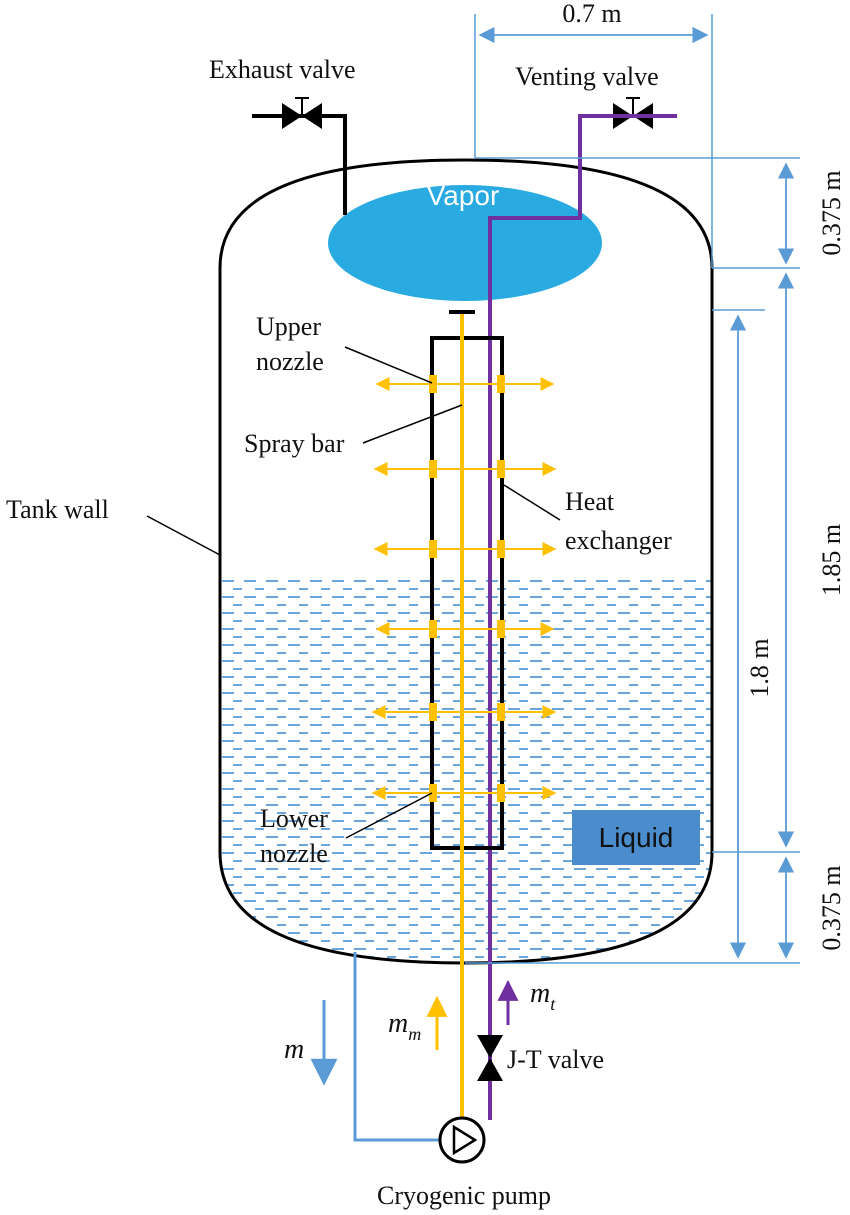 The height and width of the screenshot is (1215, 850). Describe the element at coordinates (294, 1049) in the screenshot. I see `flow-m-label: m` at that location.